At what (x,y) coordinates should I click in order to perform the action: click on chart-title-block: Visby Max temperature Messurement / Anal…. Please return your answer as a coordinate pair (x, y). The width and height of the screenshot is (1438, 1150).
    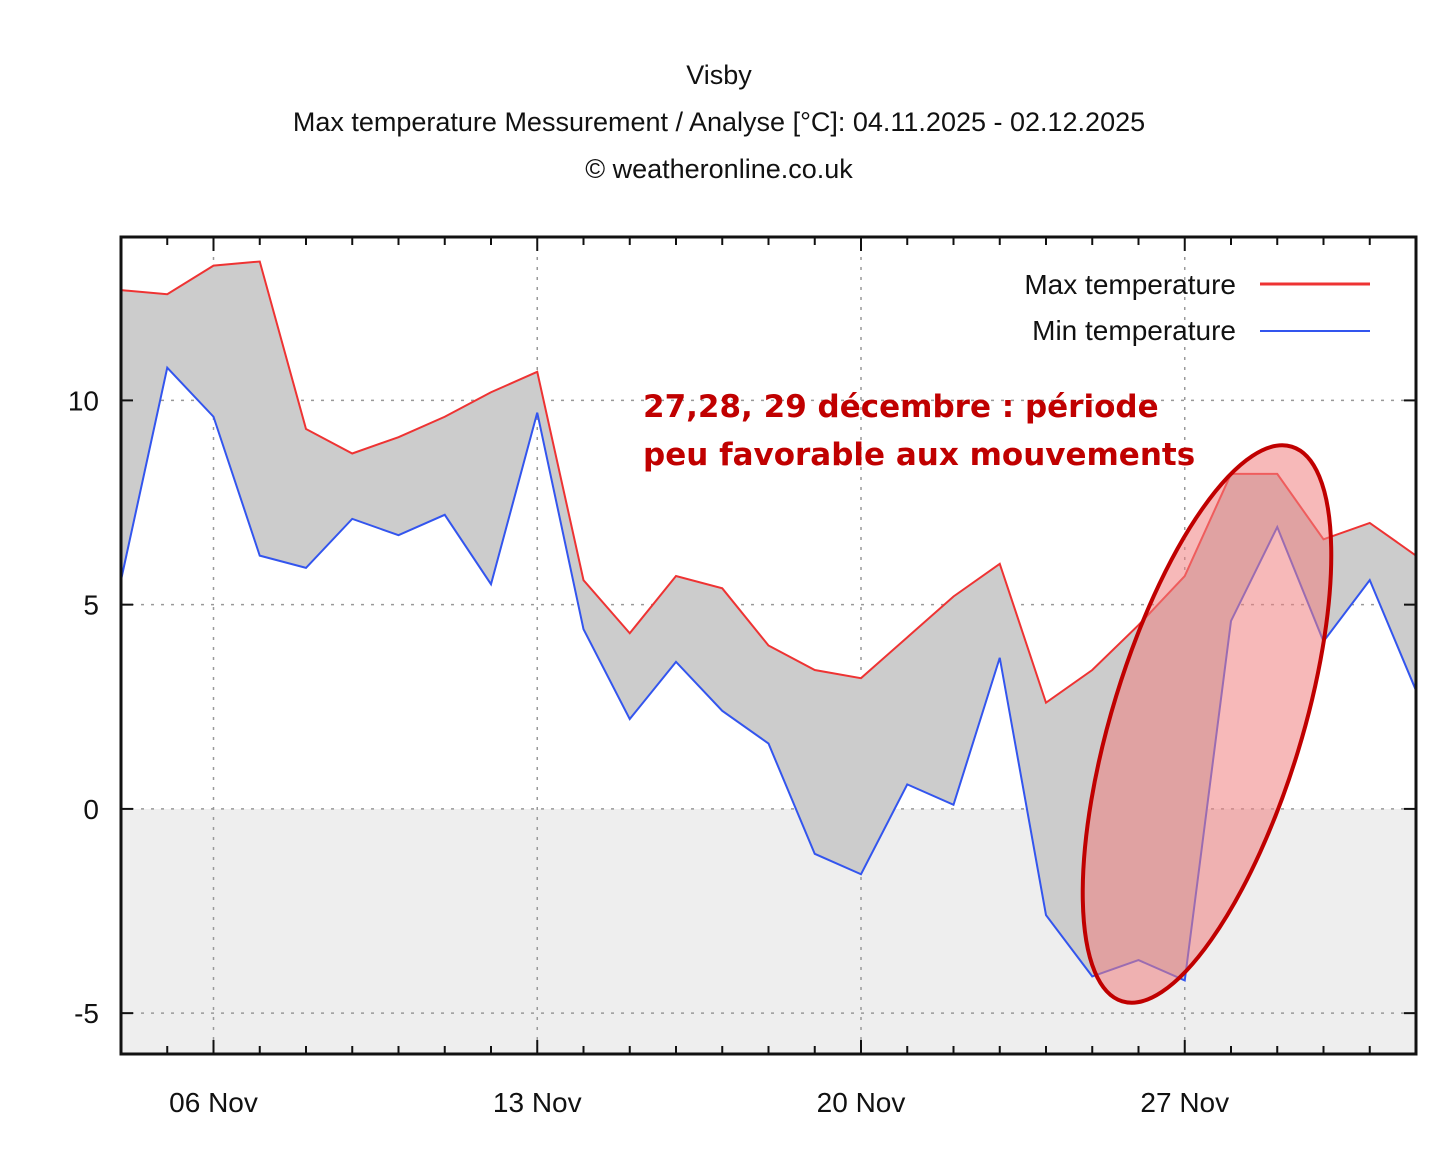
    Looking at the image, I should click on (719, 122).